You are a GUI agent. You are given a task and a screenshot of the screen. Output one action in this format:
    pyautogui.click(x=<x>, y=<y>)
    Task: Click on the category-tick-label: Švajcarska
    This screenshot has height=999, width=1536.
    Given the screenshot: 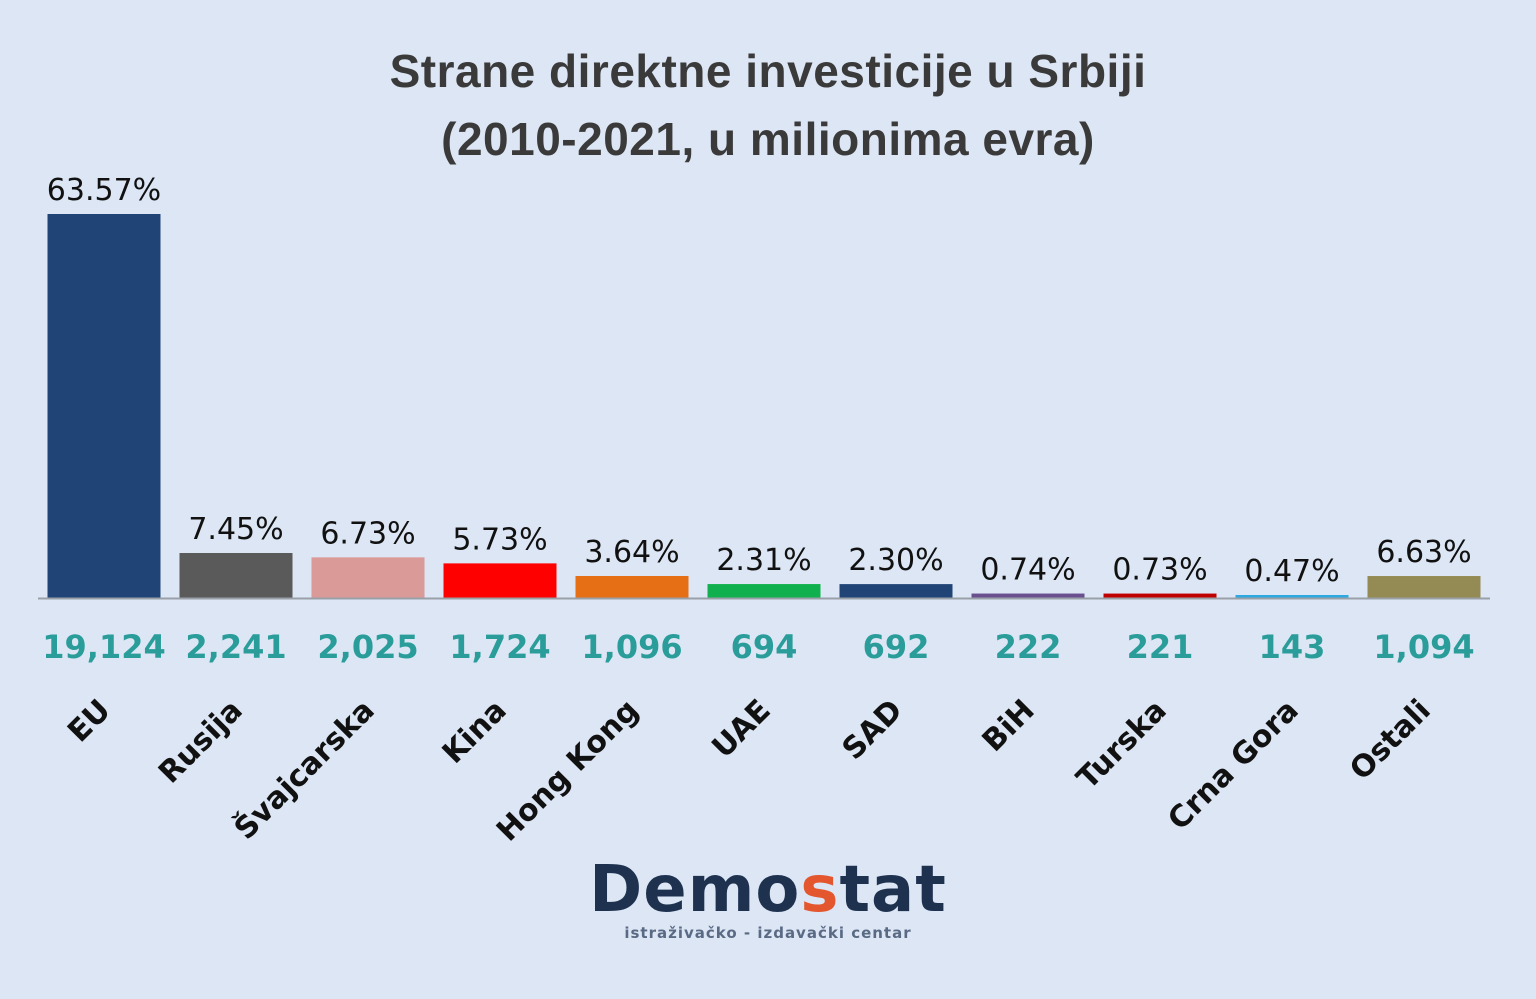 What is the action you would take?
    pyautogui.click(x=303, y=768)
    